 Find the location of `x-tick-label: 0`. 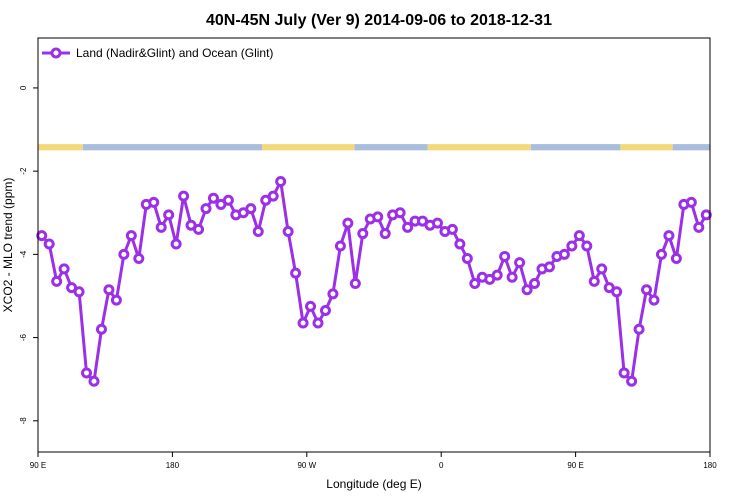

x-tick-label: 0 is located at coordinates (441, 465).